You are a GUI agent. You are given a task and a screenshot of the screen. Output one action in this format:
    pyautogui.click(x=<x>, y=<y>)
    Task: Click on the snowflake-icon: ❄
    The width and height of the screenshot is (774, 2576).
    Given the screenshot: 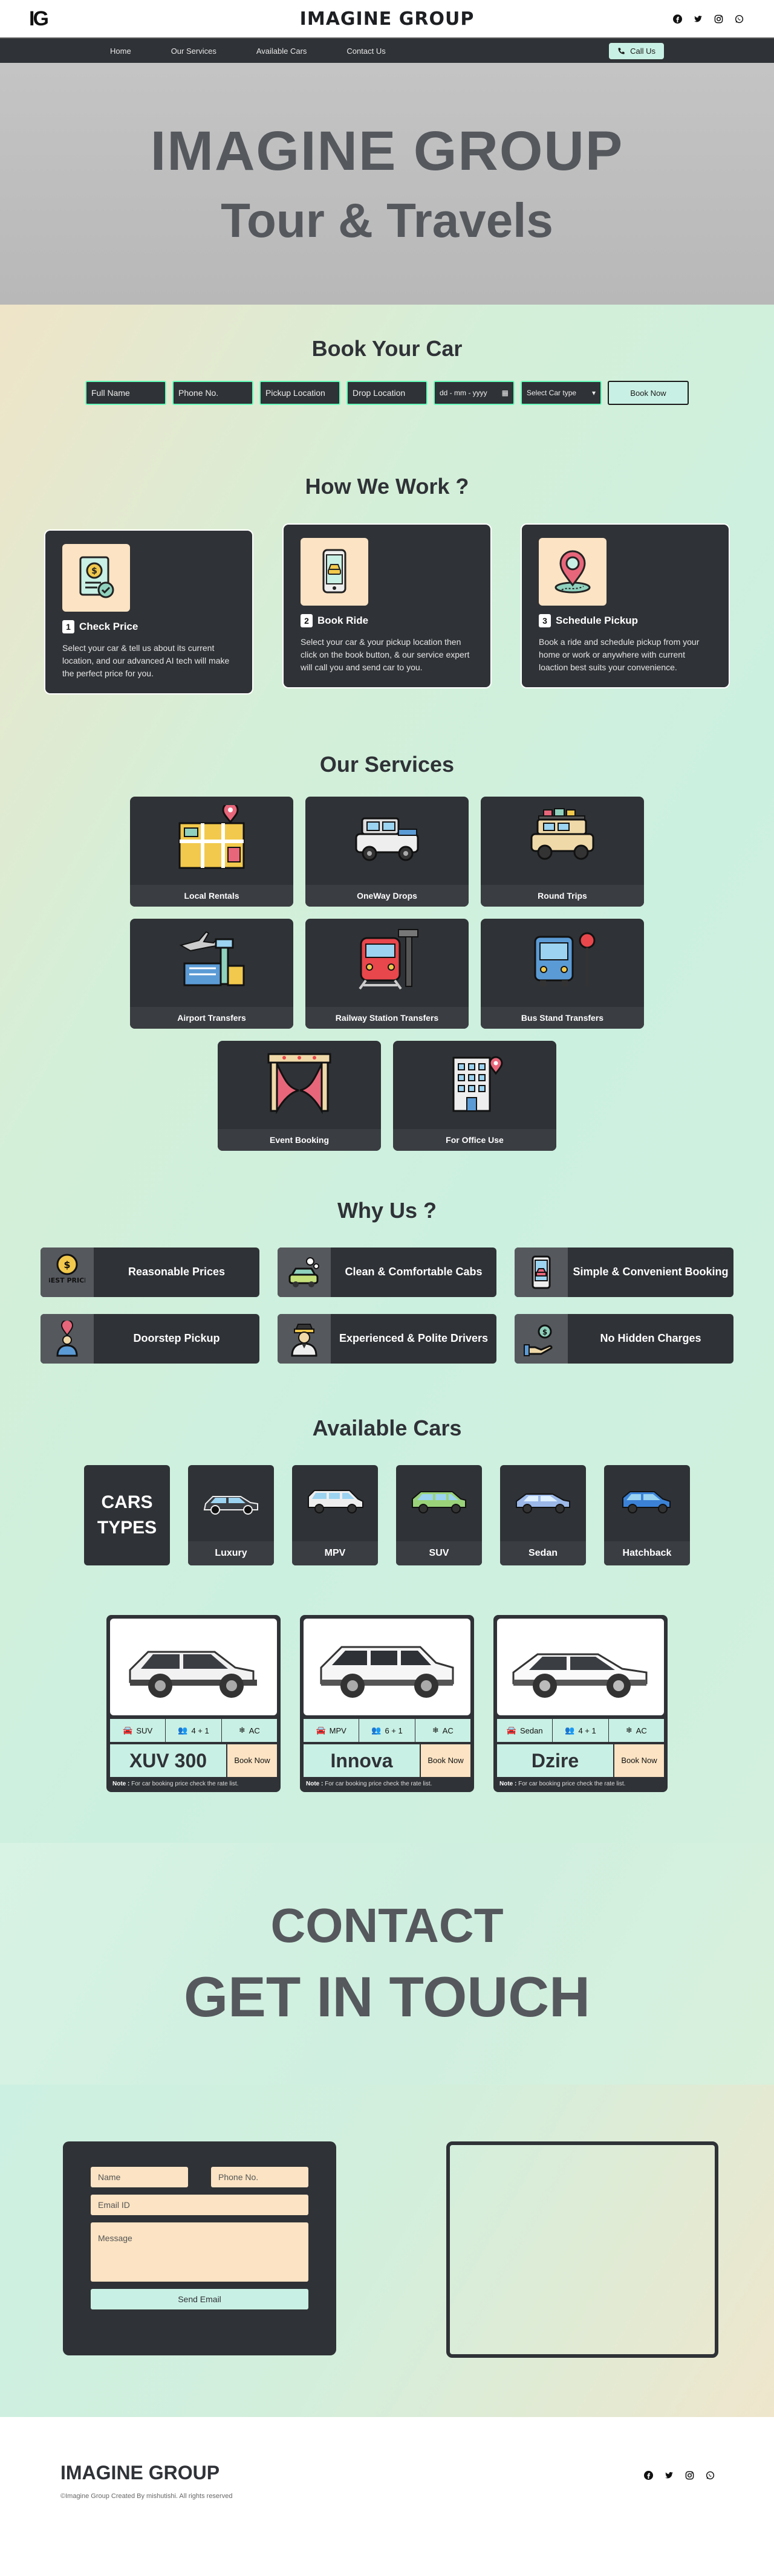 What is the action you would take?
    pyautogui.click(x=242, y=1730)
    